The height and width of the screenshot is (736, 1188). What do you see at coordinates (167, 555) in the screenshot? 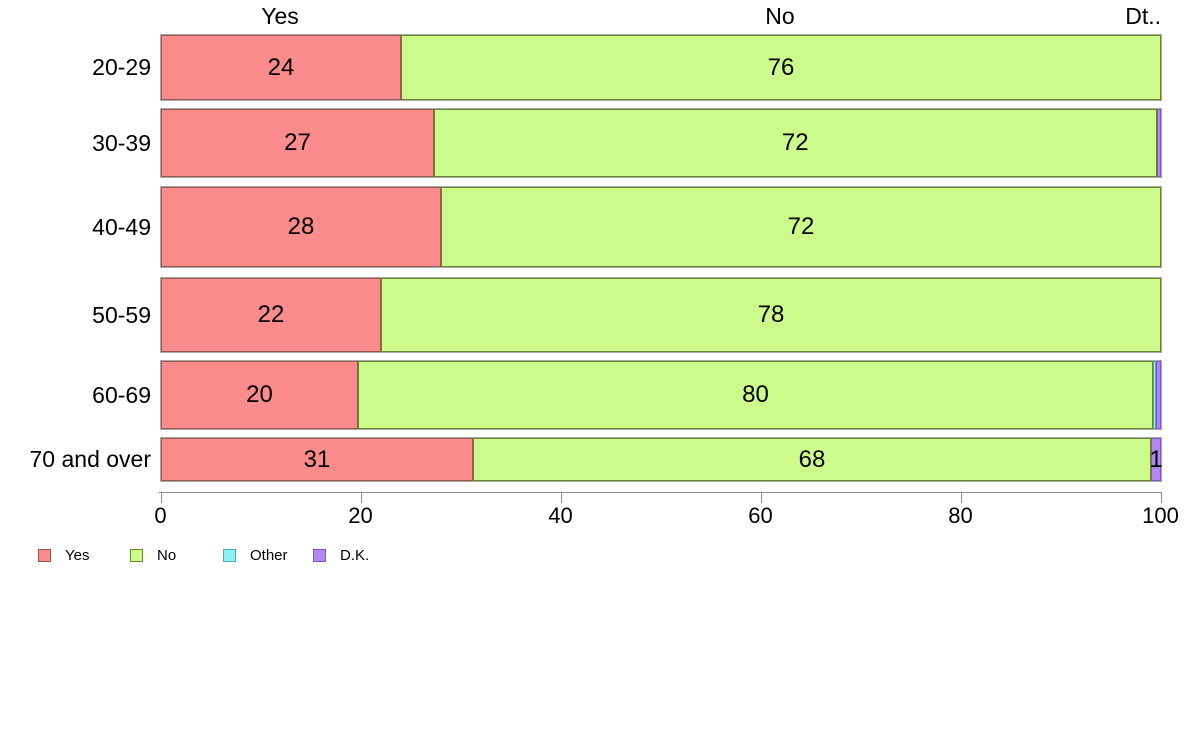
I see `legend-label-no: No` at bounding box center [167, 555].